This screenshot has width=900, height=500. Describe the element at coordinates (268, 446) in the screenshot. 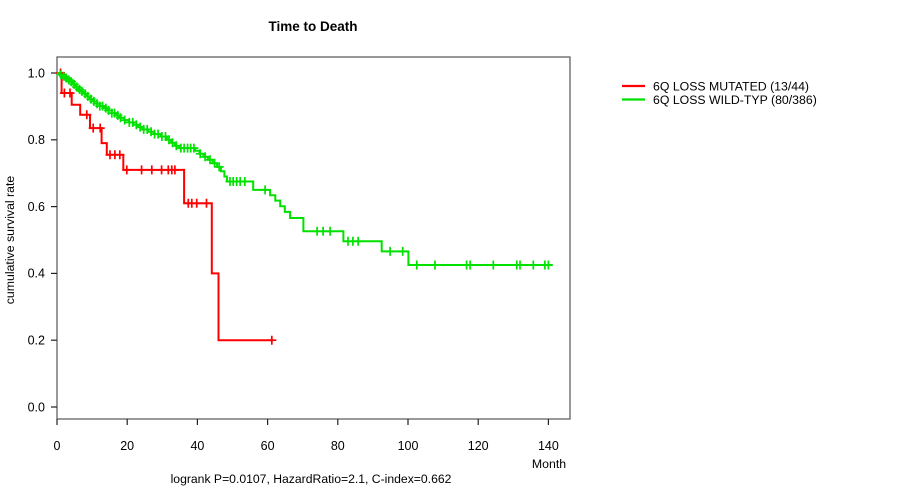

I see `x-tick-label: 60` at that location.